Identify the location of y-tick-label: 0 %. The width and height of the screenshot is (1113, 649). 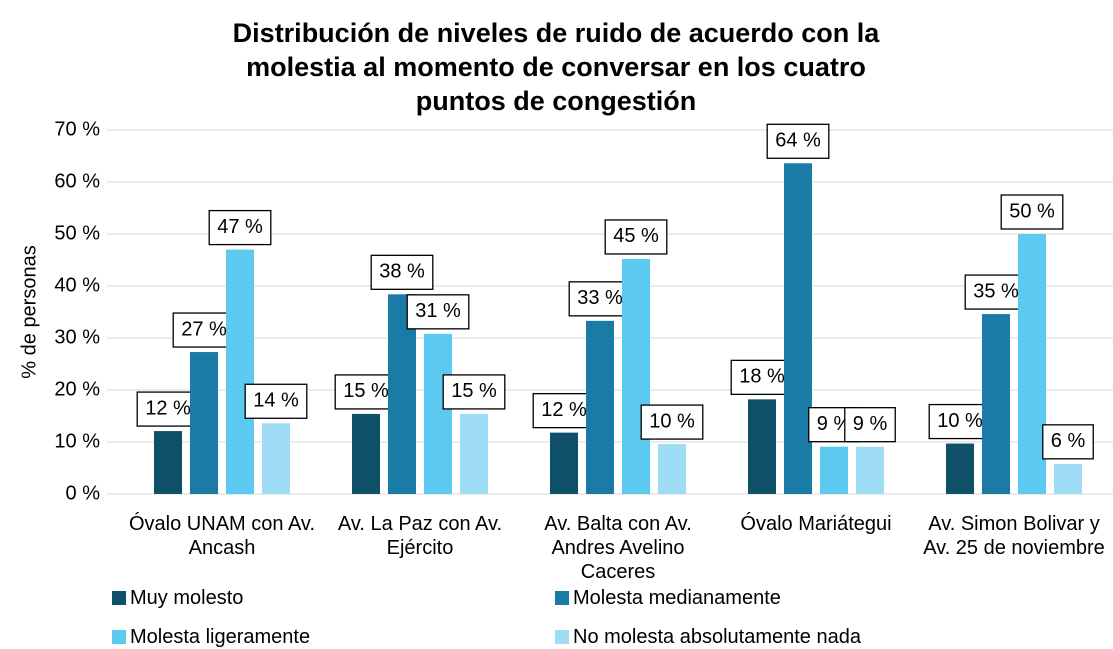
(83, 493).